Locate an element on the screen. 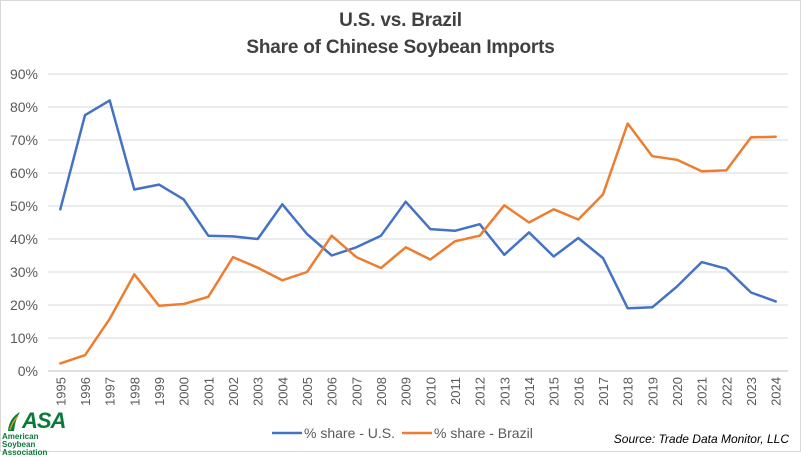 The height and width of the screenshot is (457, 801). legend-label: % share - Brazil is located at coordinates (483, 433).